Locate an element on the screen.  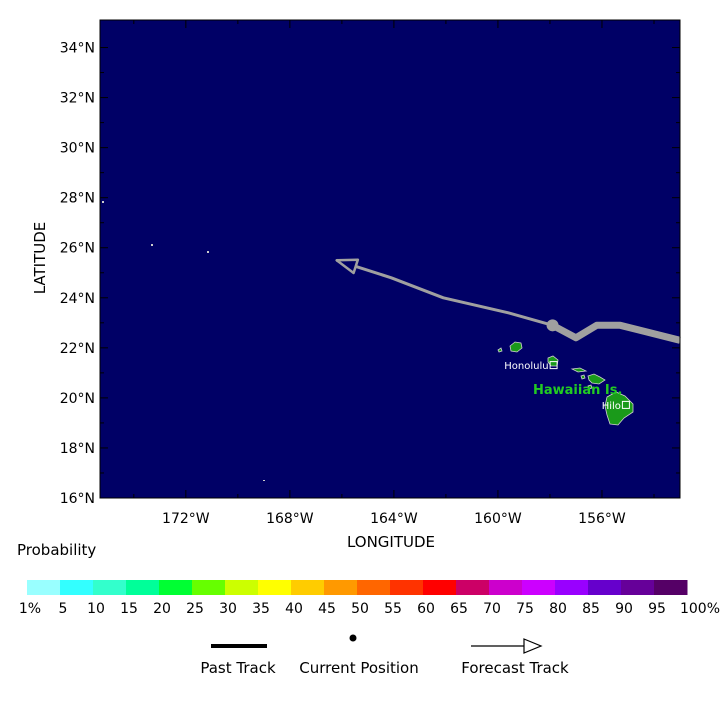
current-position-legend-dot is located at coordinates (353, 638).